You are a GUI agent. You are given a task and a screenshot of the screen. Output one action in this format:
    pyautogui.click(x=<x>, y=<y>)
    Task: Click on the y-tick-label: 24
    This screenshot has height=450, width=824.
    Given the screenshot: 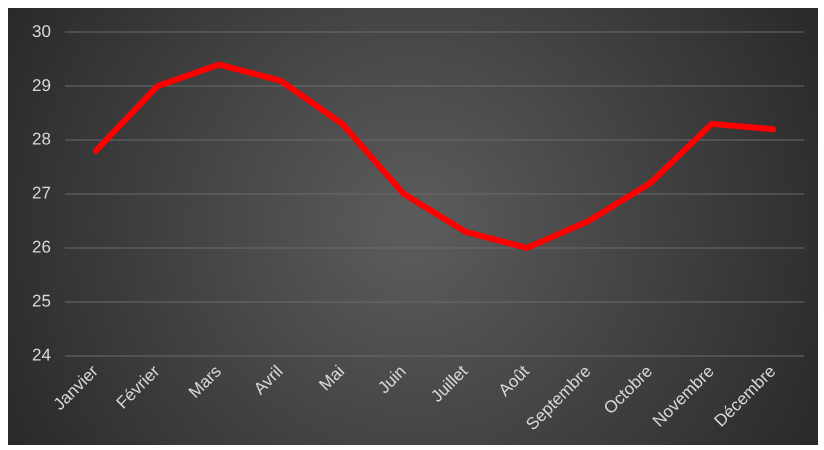 What is the action you would take?
    pyautogui.click(x=41, y=354)
    